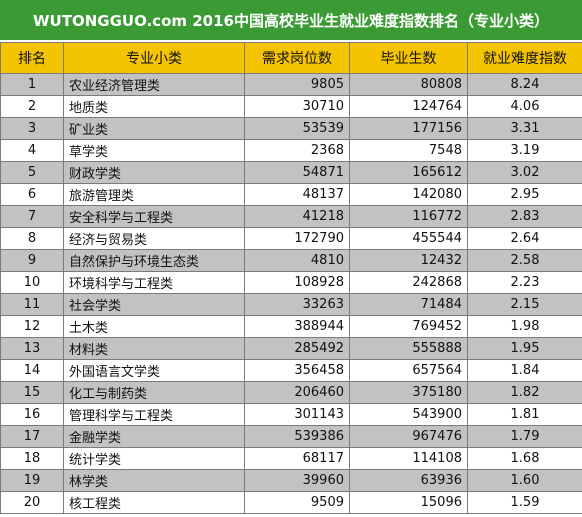 This screenshot has width=582, height=517. What do you see at coordinates (297, 84) in the screenshot?
I see `demand-cell: 9805` at bounding box center [297, 84].